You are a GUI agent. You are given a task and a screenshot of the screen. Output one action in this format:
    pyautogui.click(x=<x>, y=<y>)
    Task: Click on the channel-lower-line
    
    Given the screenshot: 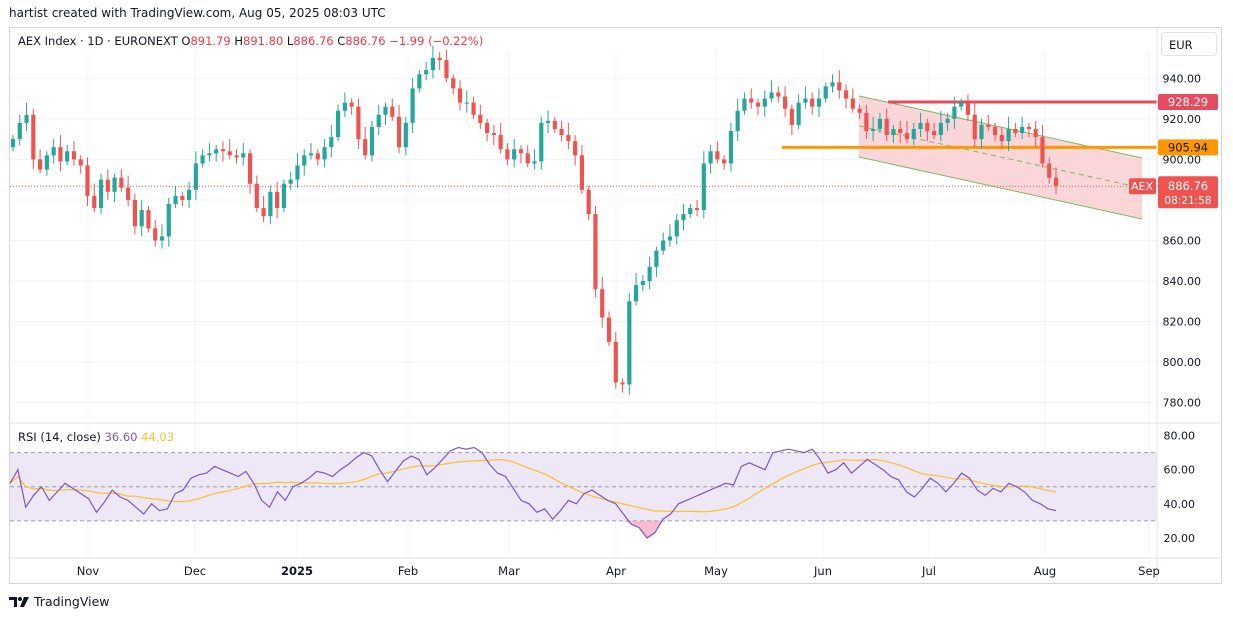 What is the action you would take?
    pyautogui.click(x=1000, y=188)
    